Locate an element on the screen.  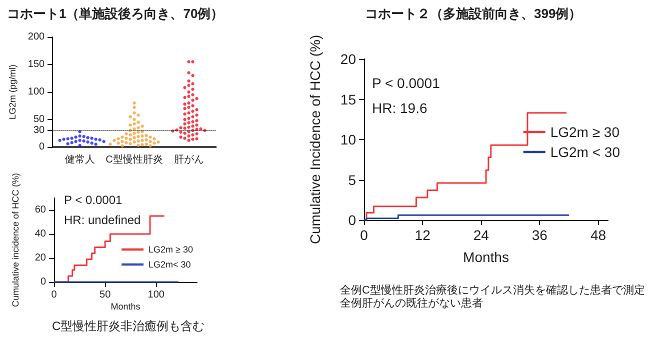
text: 全例肝がんの既往がない患者 is located at coordinates (411, 303).